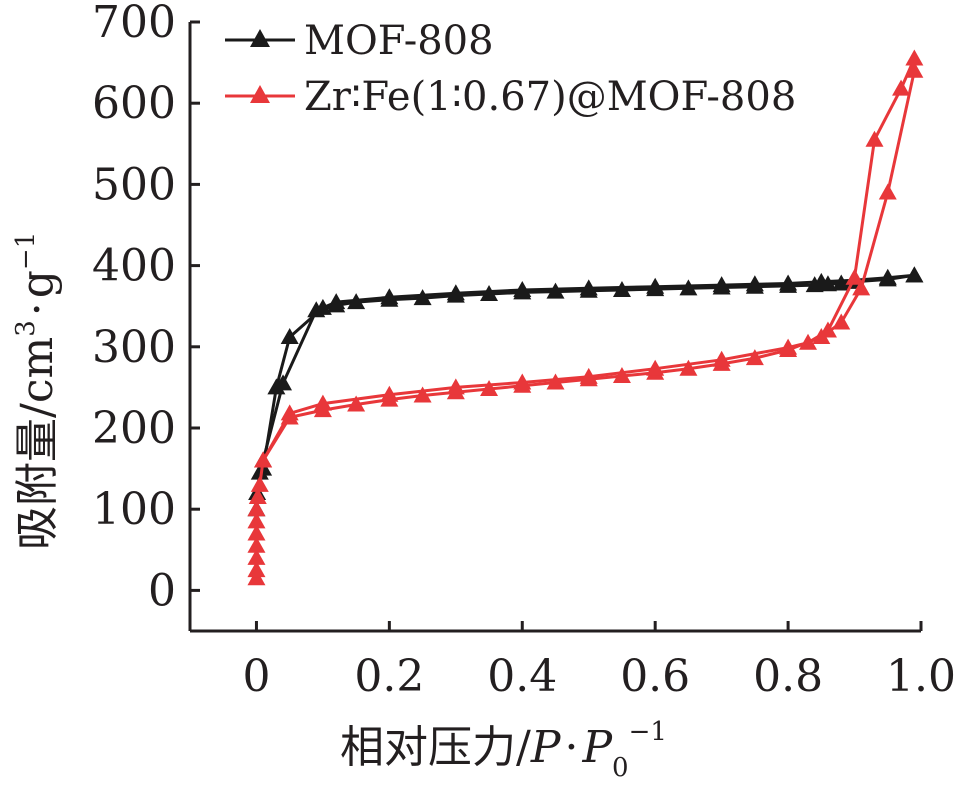  Describe the element at coordinates (550, 97) in the screenshot. I see `legend-label-zrfe: Zr∶Fe(1∶0.67)@MOF-808` at that location.